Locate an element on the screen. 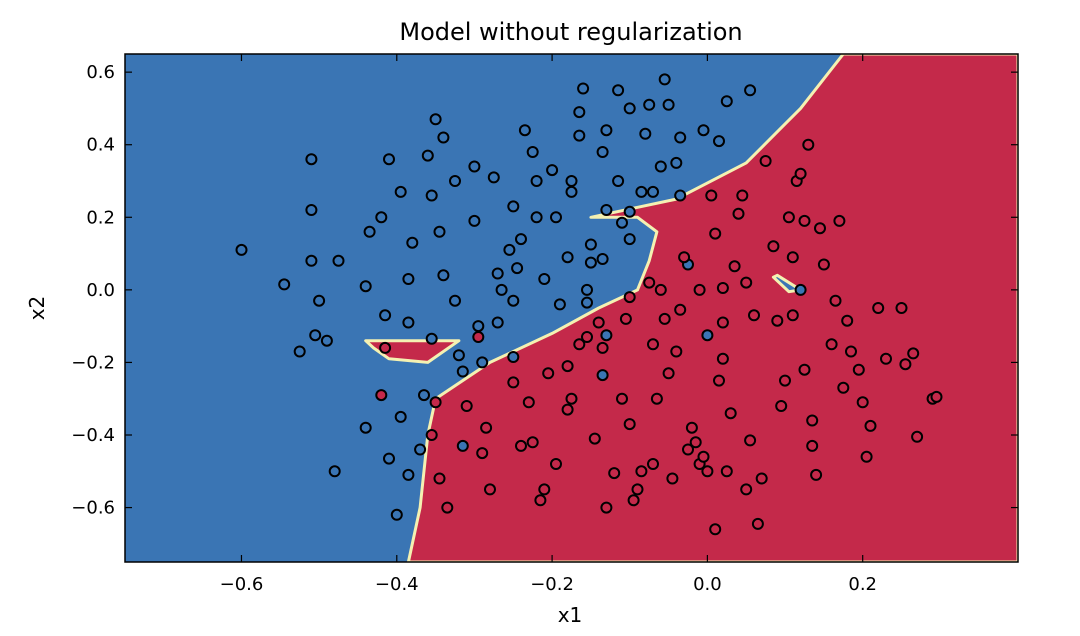 Image resolution: width=1080 pixels, height=636 pixels. x-tick-label: 0.0 is located at coordinates (707, 584).